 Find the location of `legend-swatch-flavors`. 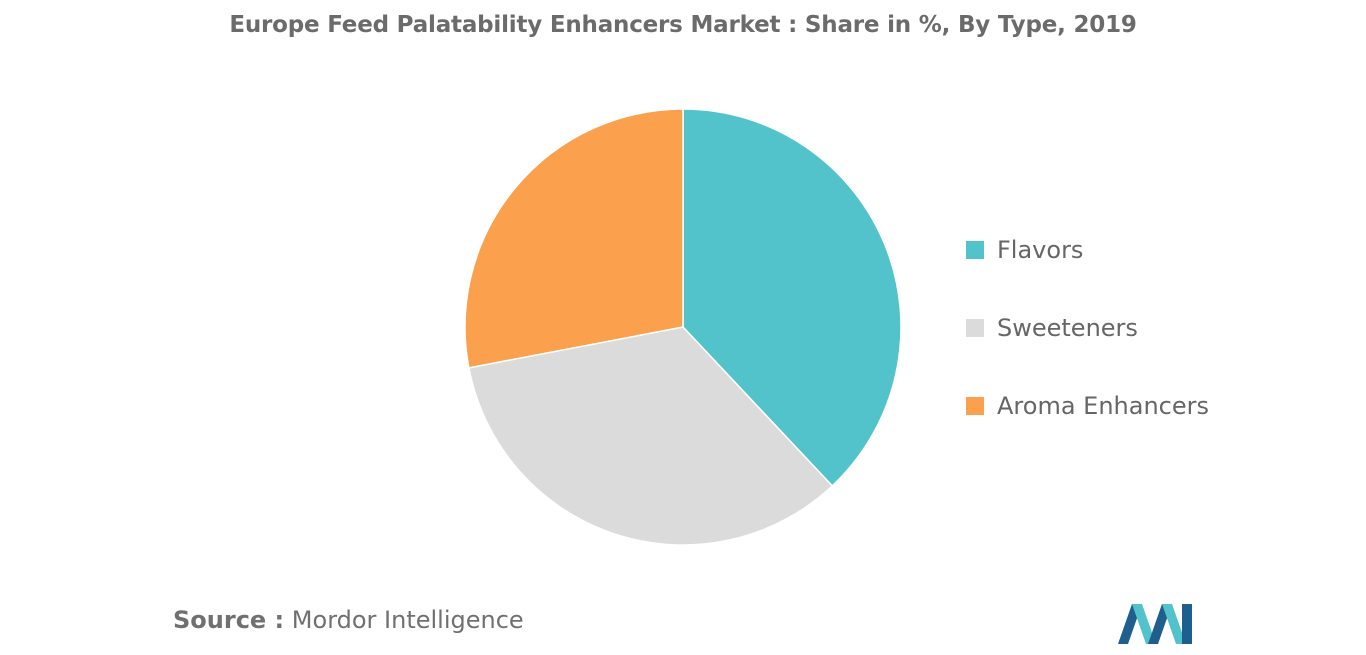

legend-swatch-flavors is located at coordinates (975, 250).